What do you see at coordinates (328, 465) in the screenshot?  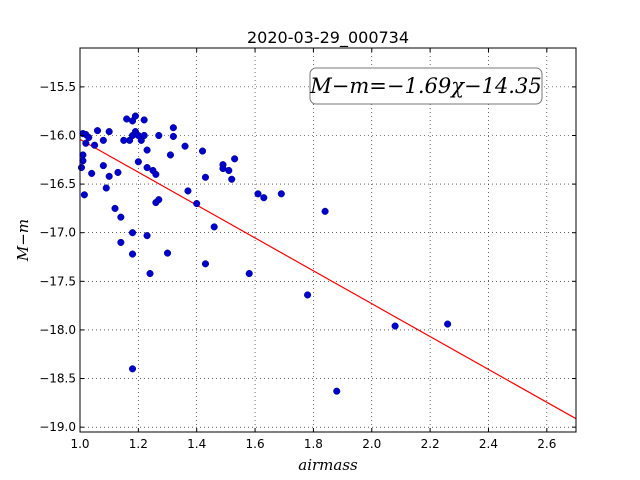 I see `x-axis-label: airmass` at bounding box center [328, 465].